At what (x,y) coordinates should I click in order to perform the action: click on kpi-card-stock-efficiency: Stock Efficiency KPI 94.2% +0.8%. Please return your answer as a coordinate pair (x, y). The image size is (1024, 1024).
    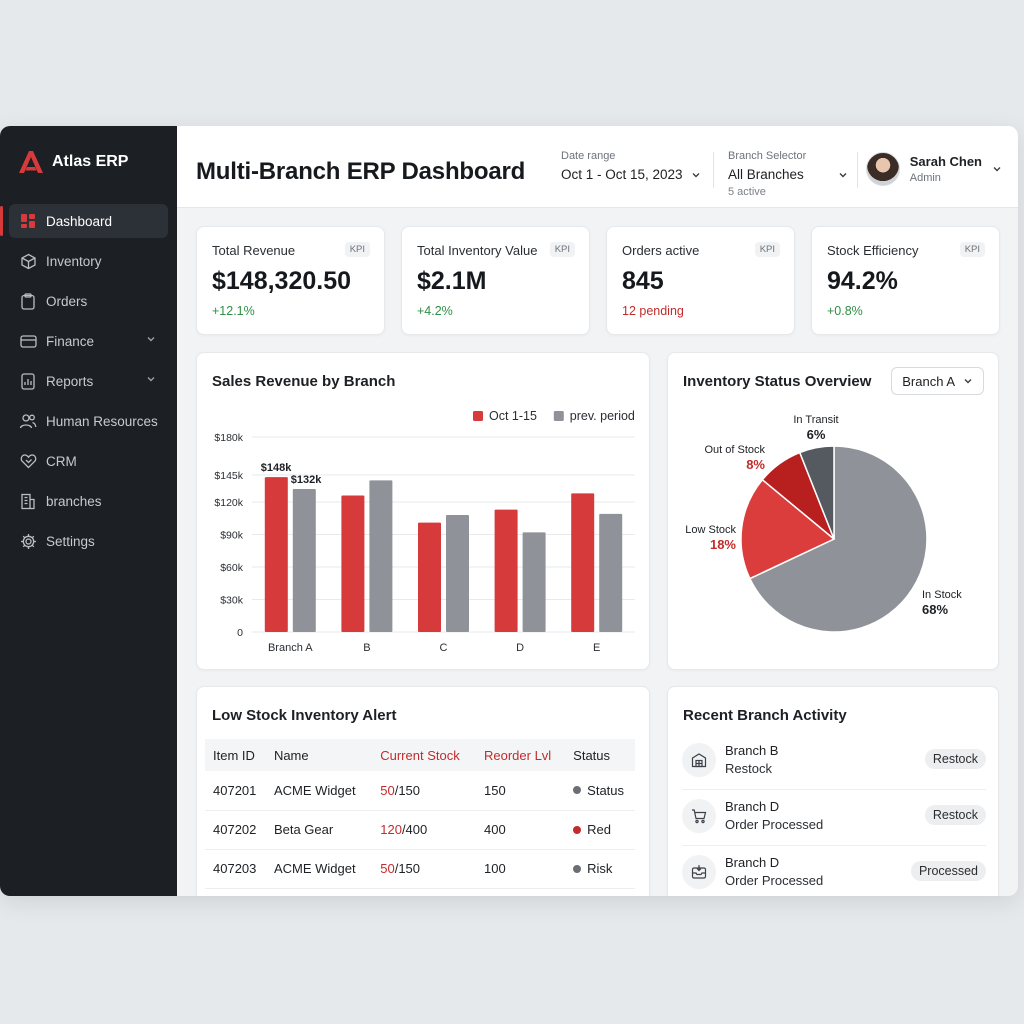
    Looking at the image, I should click on (905, 280).